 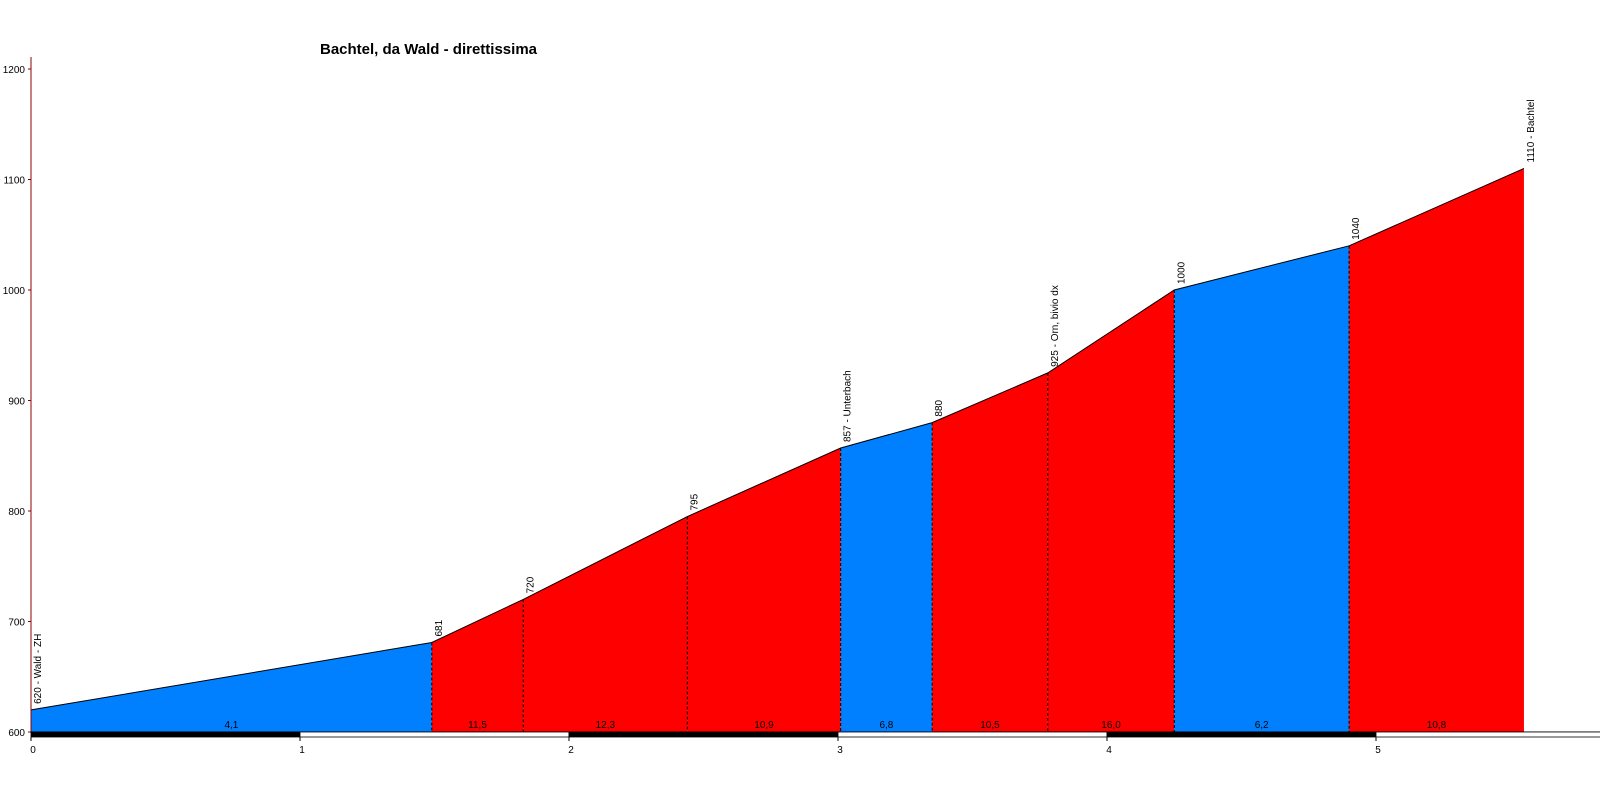 I want to click on waypoint-label: 1000, so click(x=1181, y=272).